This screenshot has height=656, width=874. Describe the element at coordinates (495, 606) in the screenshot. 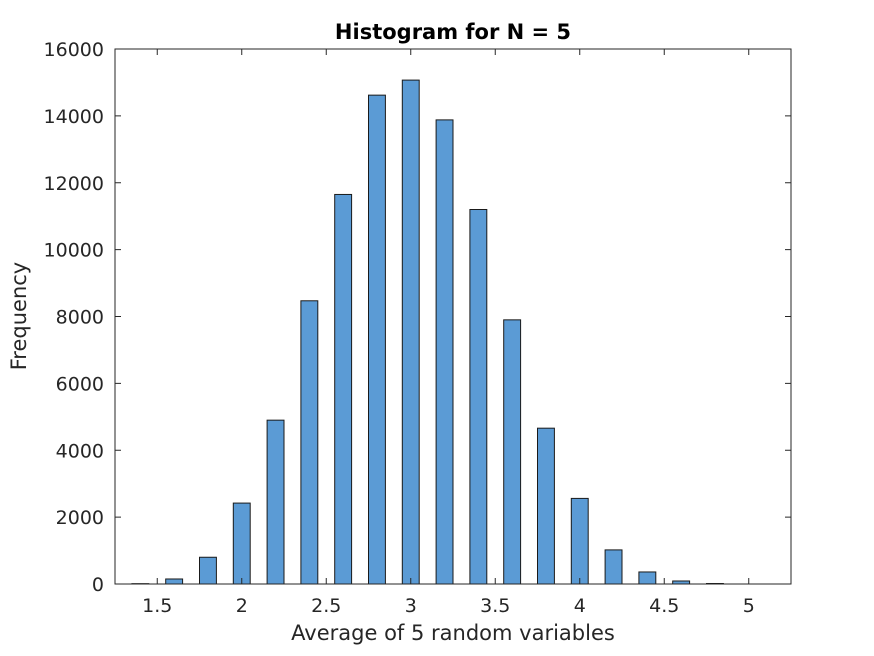

I see `x-tick-label-4: 3.5` at that location.